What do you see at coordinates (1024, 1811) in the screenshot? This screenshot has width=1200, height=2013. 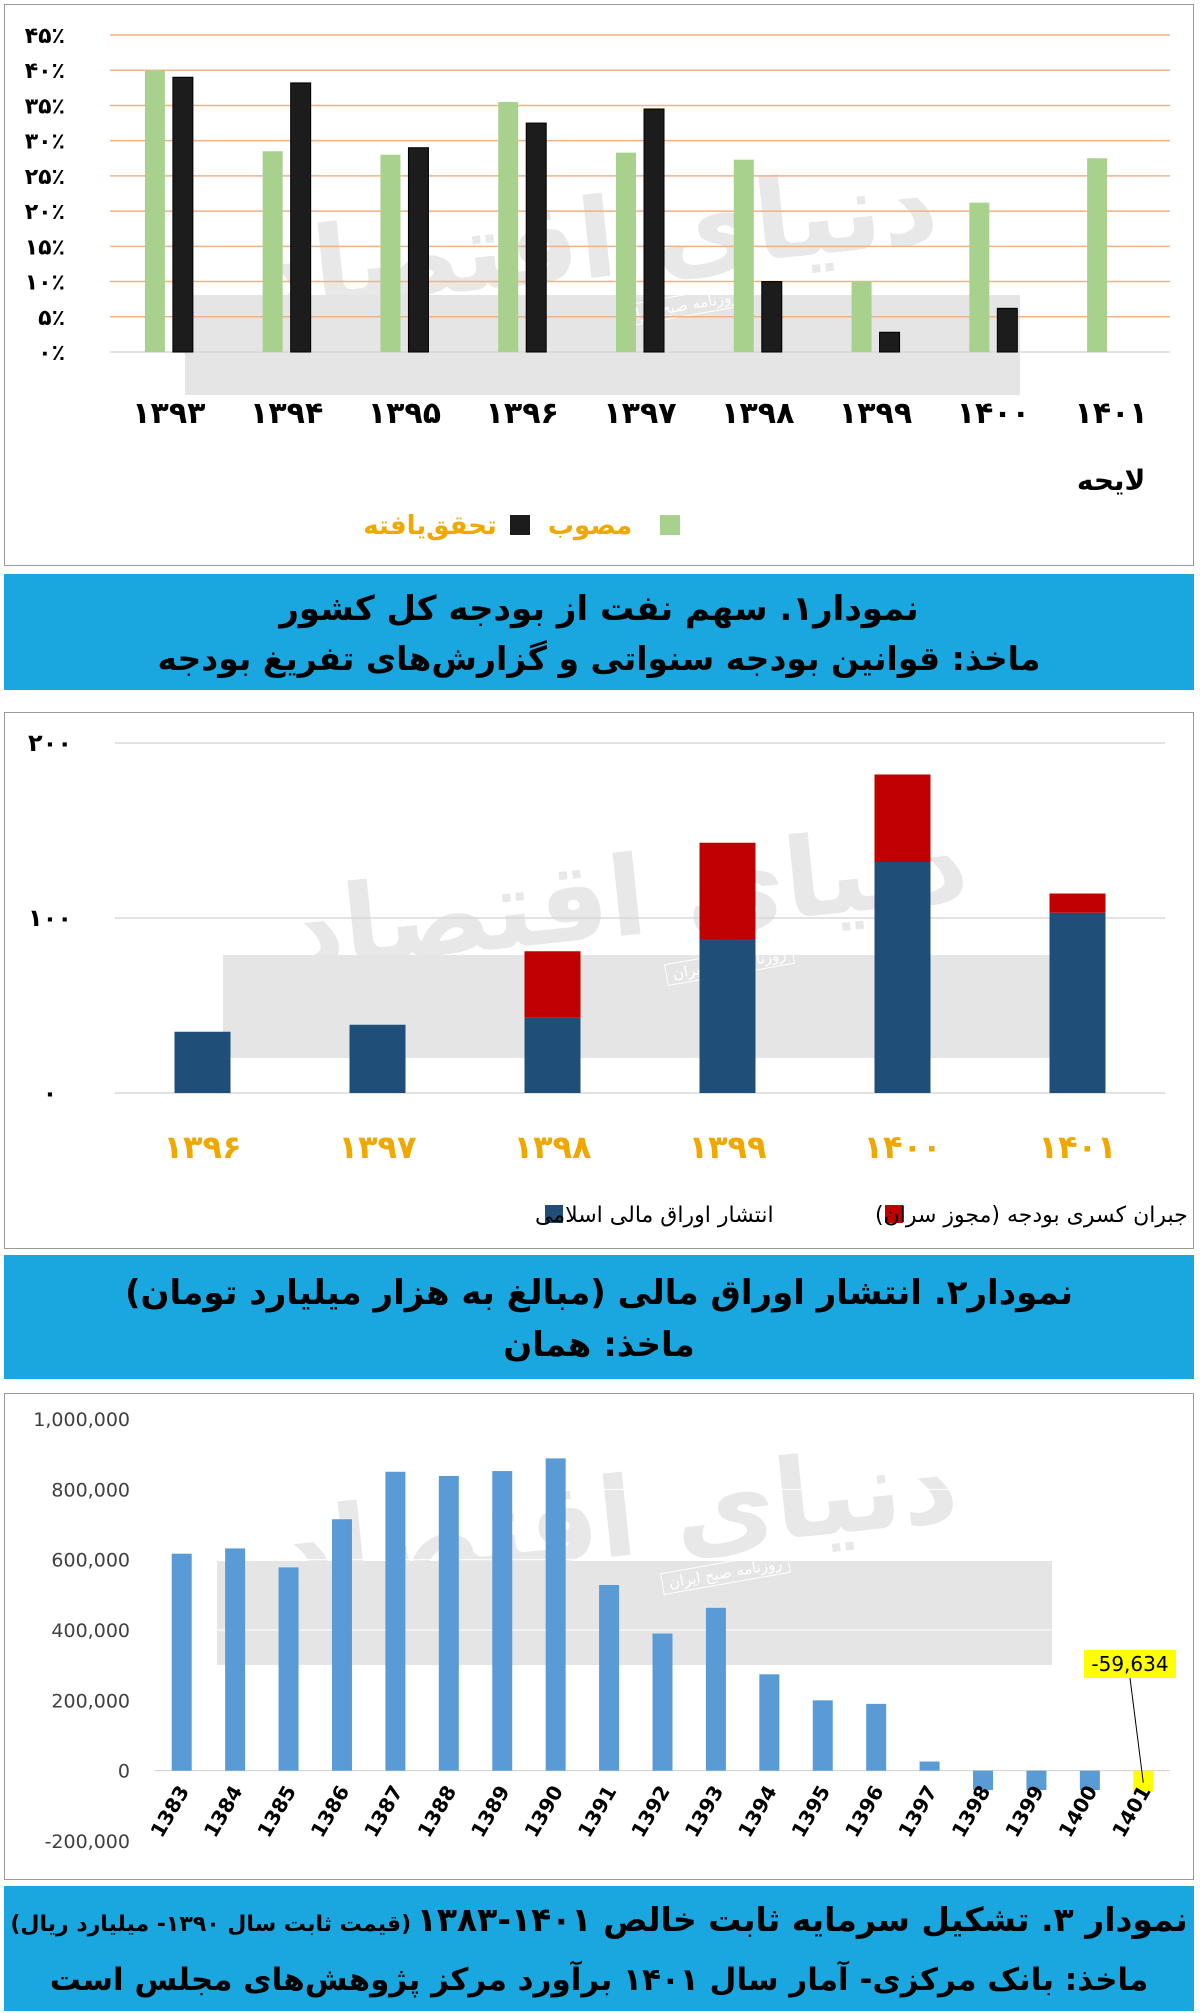 I see `x-tick-label: 1399` at bounding box center [1024, 1811].